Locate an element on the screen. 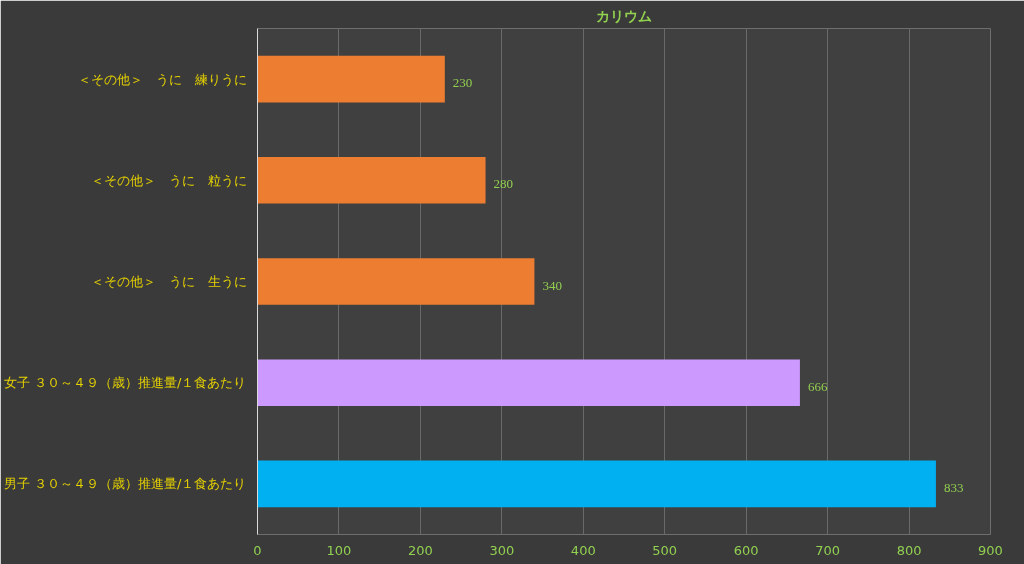  y-tick-label: ＜その他＞ うに 生うに is located at coordinates (168, 281).